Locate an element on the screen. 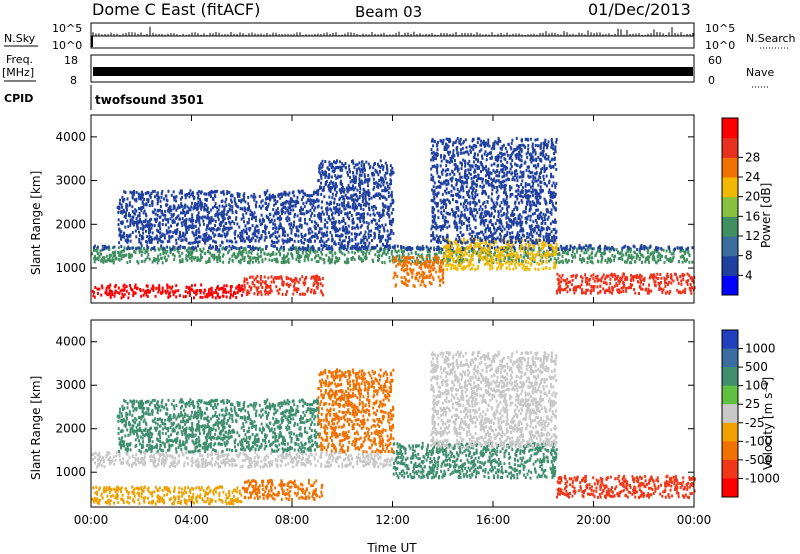  freq-band is located at coordinates (393, 71).